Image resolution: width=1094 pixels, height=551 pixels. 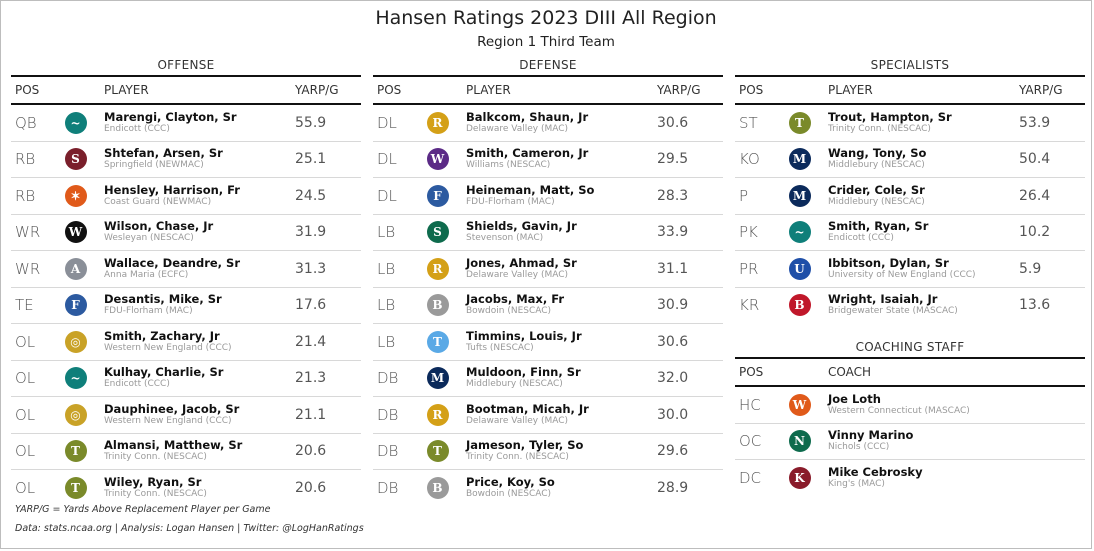 I want to click on row-yarp: 28.3, so click(x=673, y=195).